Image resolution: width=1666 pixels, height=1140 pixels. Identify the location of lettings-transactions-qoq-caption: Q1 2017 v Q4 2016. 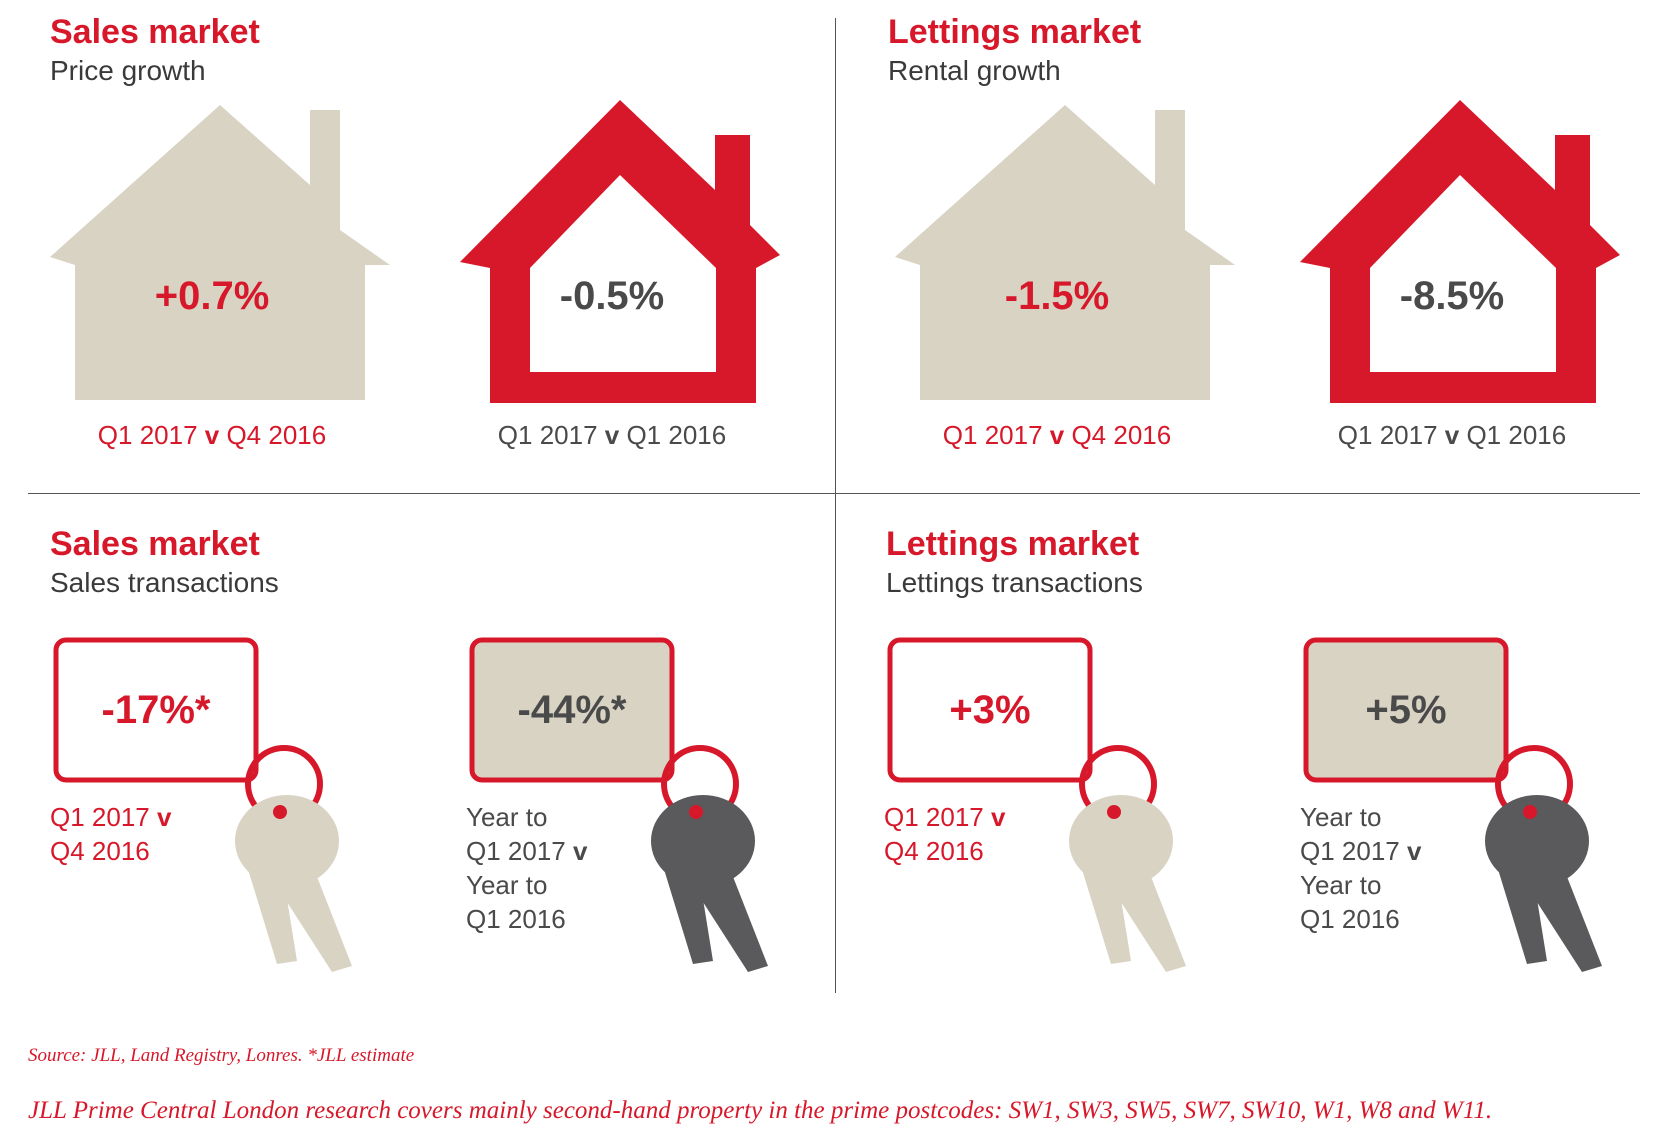
(945, 834).